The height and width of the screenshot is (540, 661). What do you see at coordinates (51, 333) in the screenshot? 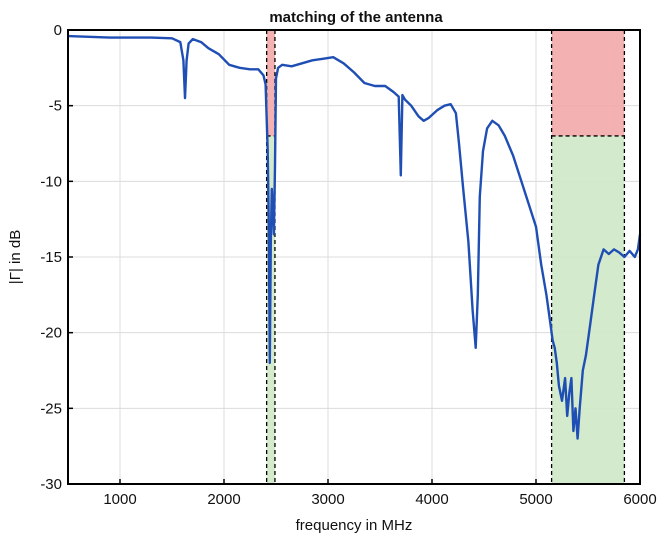
I see `y-tick-label: -20` at bounding box center [51, 333].